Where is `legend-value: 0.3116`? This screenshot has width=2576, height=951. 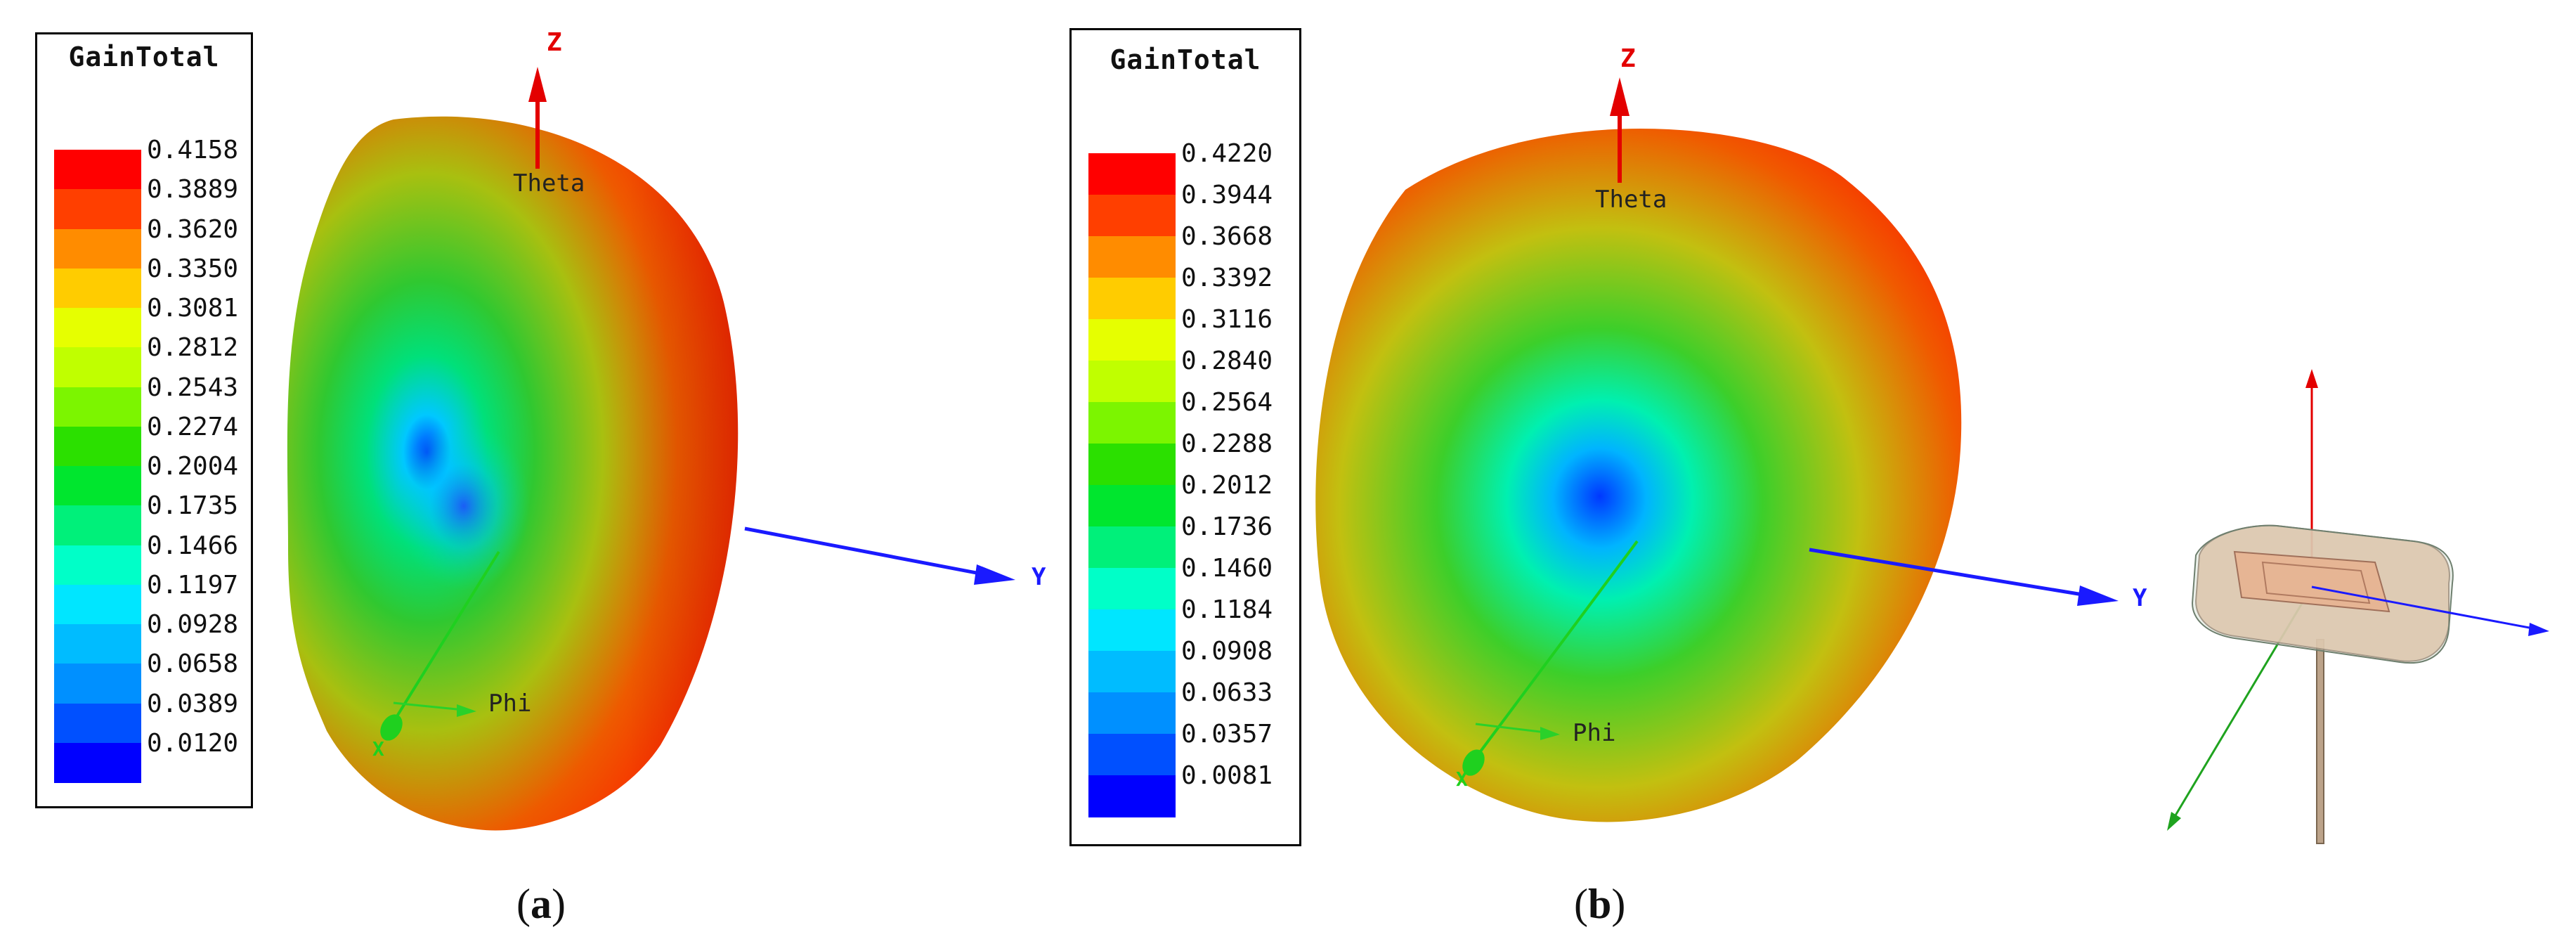 legend-value: 0.3116 is located at coordinates (1227, 319).